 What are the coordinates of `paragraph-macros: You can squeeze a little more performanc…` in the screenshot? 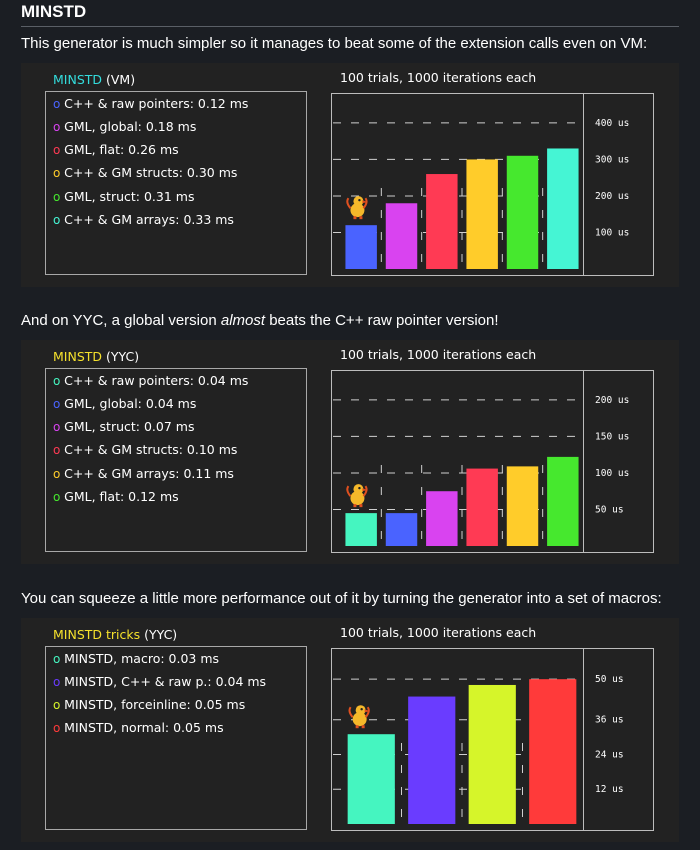 It's located at (341, 598).